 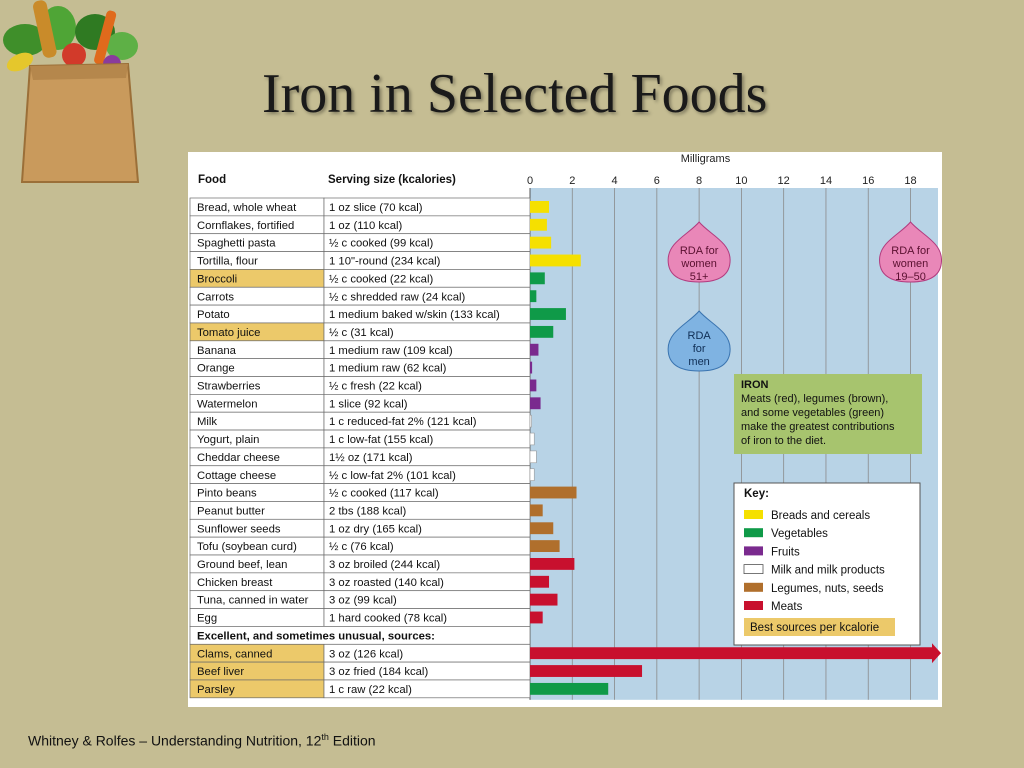 I want to click on table-row: Tuna, canned in water 3 oz (99 kcal), so click(x=360, y=599).